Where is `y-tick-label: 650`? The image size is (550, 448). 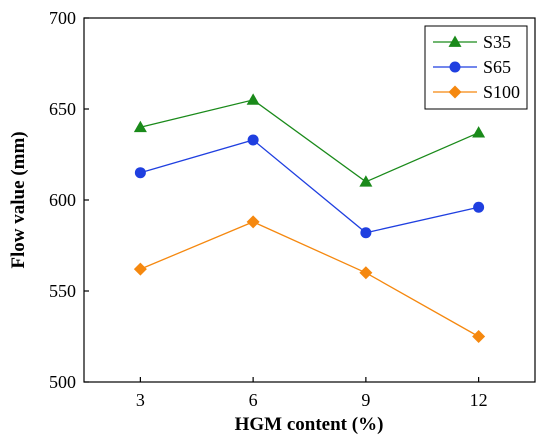 y-tick-label: 650 is located at coordinates (62, 109).